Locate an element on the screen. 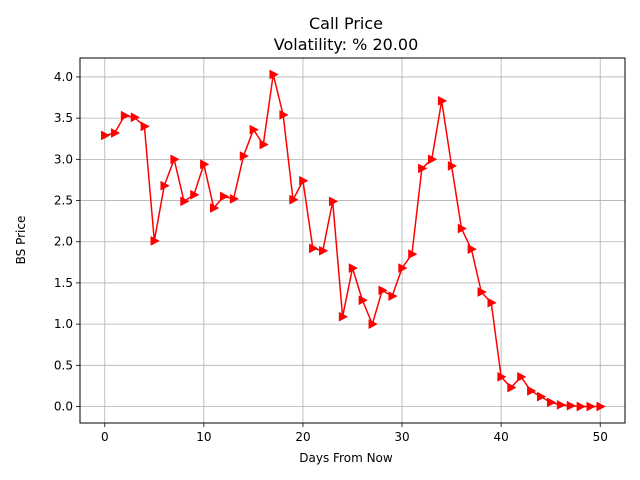 The height and width of the screenshot is (480, 640). y-tick-label: 4.0 is located at coordinates (63, 77).